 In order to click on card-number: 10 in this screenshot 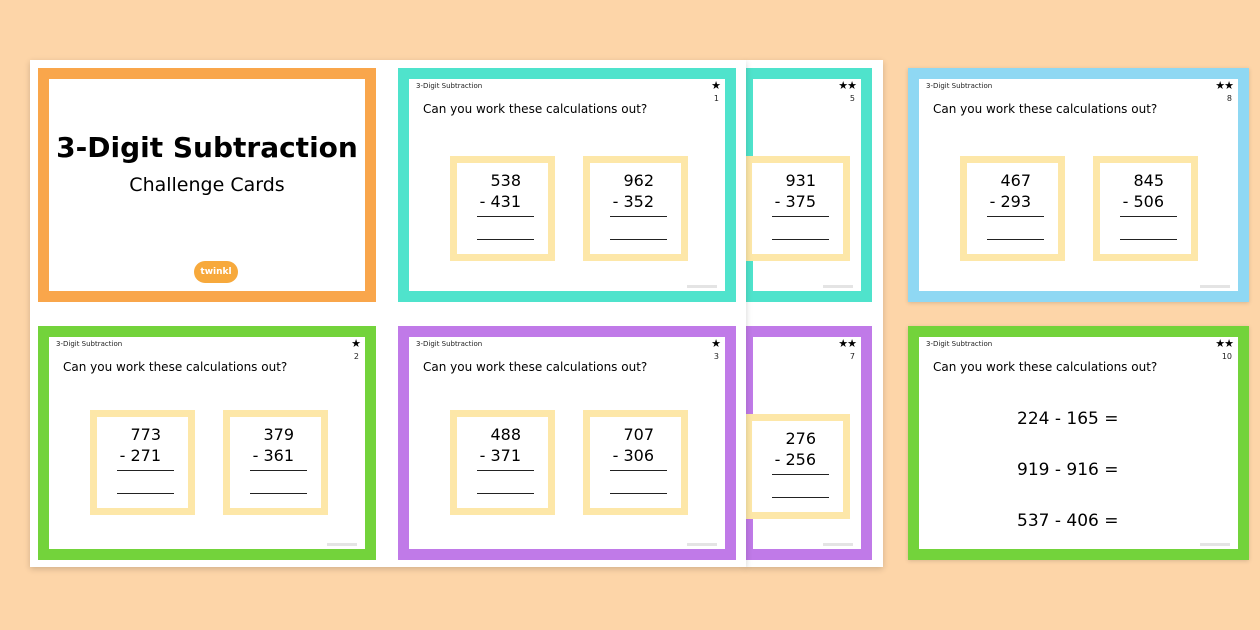, I will do `click(1226, 356)`.